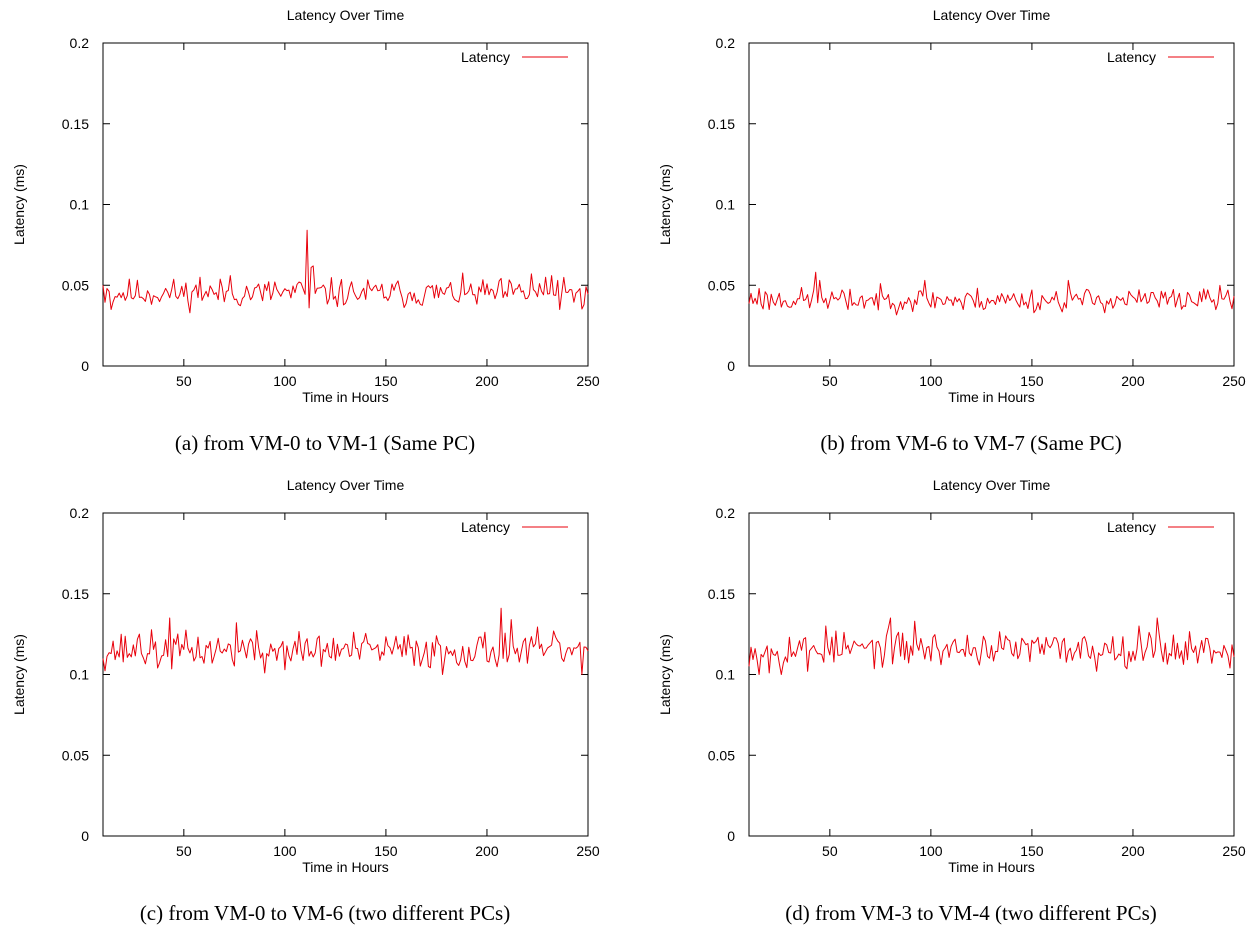 The image size is (1256, 931). I want to click on caption-b: (b) from VM-6 to VM-7 (Same PC), so click(971, 443).